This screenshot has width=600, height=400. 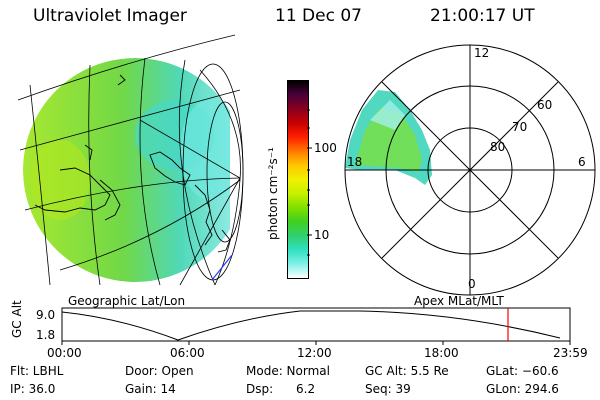 I want to click on mlat-label-80: 80, so click(x=498, y=147).